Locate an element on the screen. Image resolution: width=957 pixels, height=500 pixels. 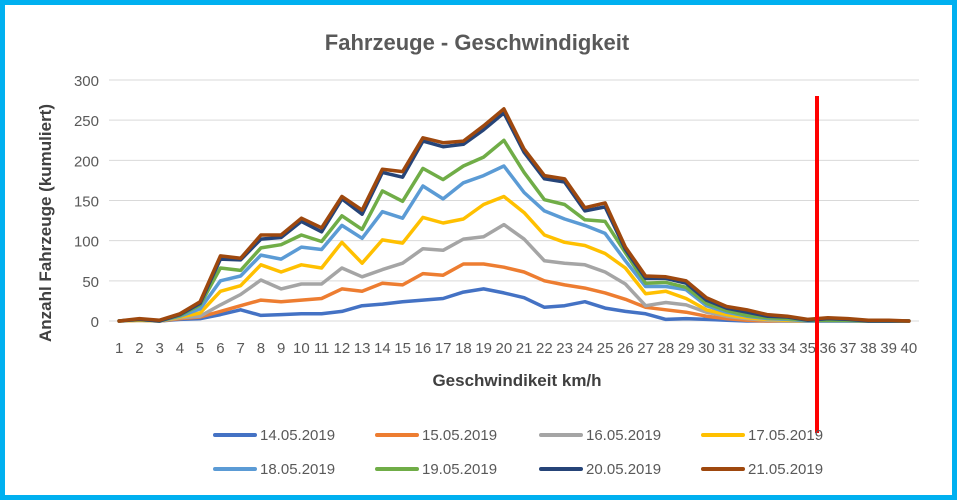
legend-item: 15.05.2019 is located at coordinates (436, 435).